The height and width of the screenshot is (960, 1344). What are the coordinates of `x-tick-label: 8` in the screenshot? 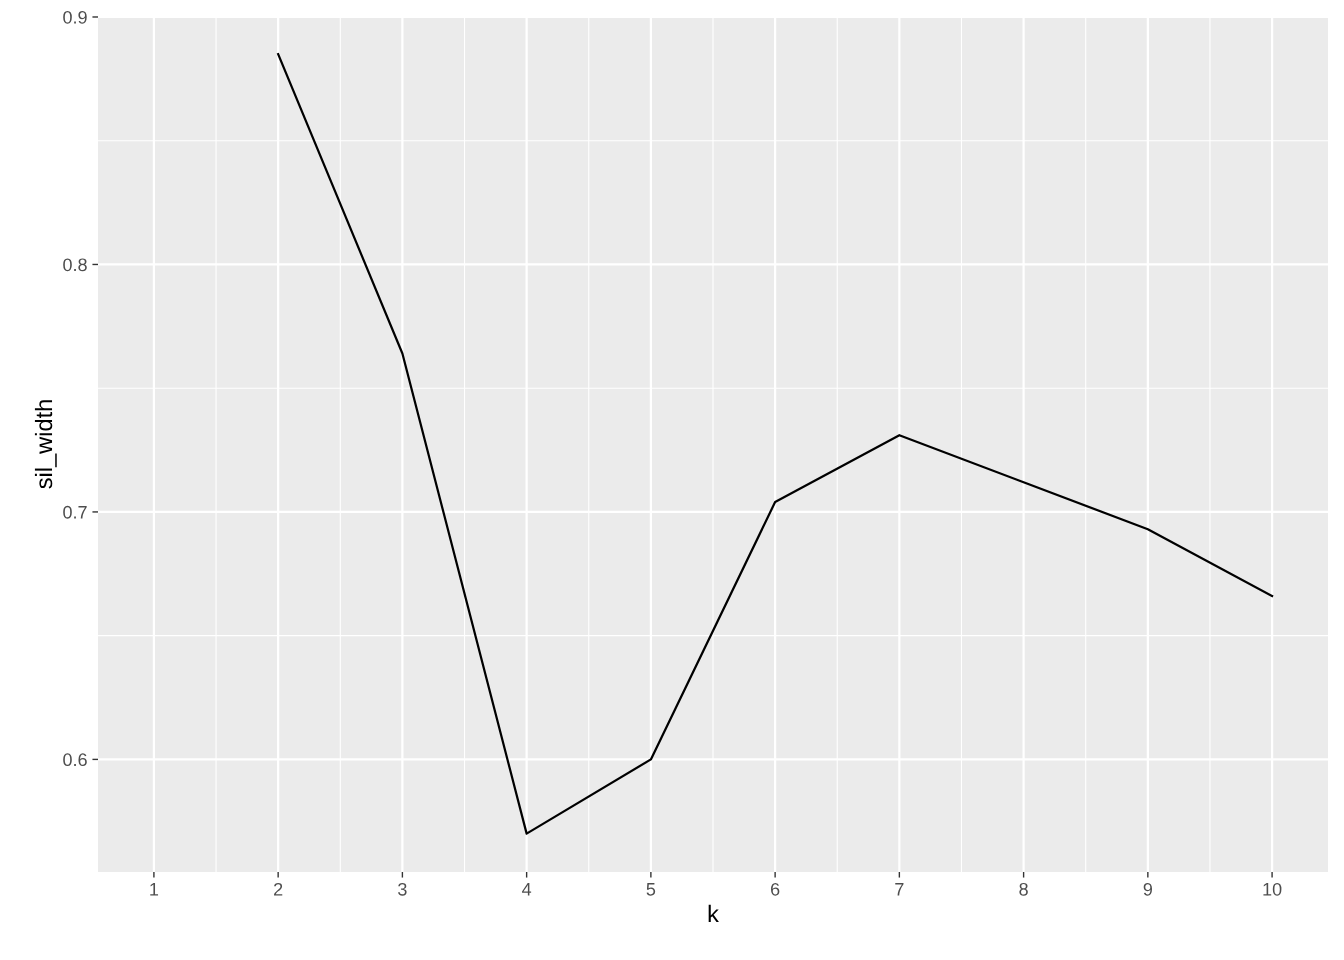 It's located at (1023, 889).